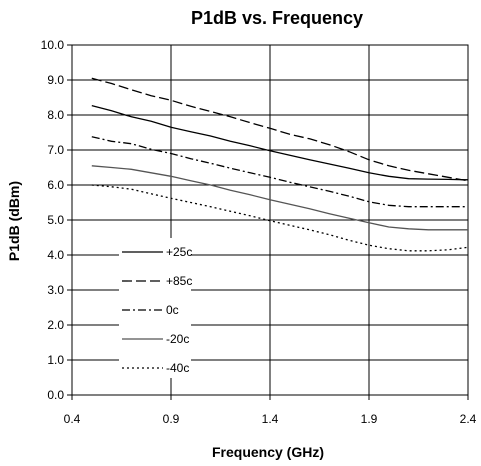 This screenshot has height=466, width=481. What do you see at coordinates (55, 325) in the screenshot?
I see `y-tick-label: 2.0` at bounding box center [55, 325].